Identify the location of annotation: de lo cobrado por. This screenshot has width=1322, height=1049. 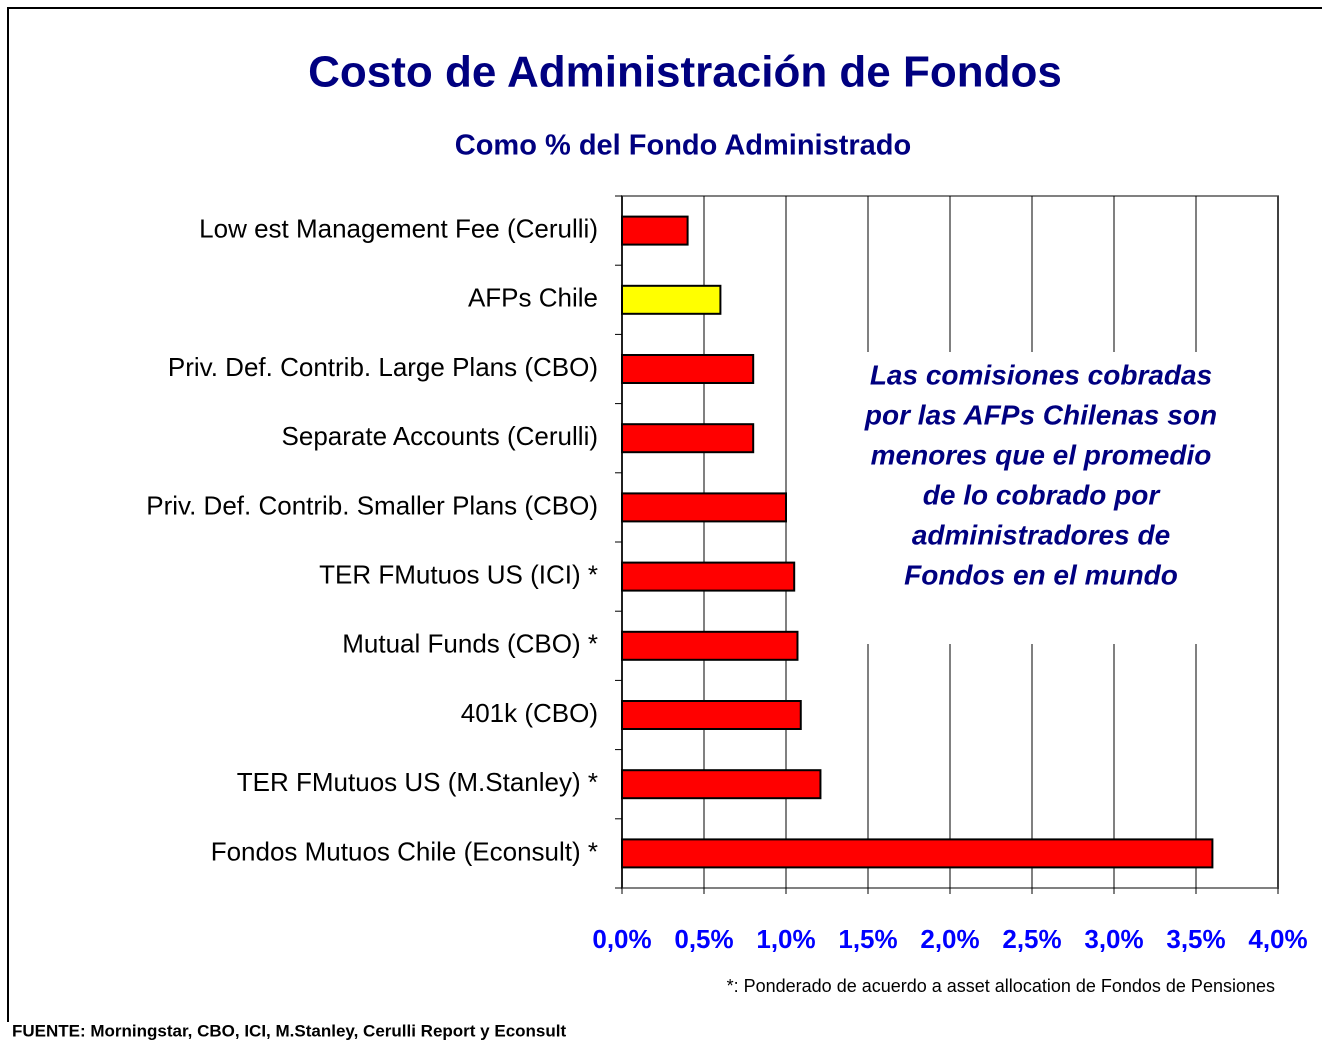
(1042, 494).